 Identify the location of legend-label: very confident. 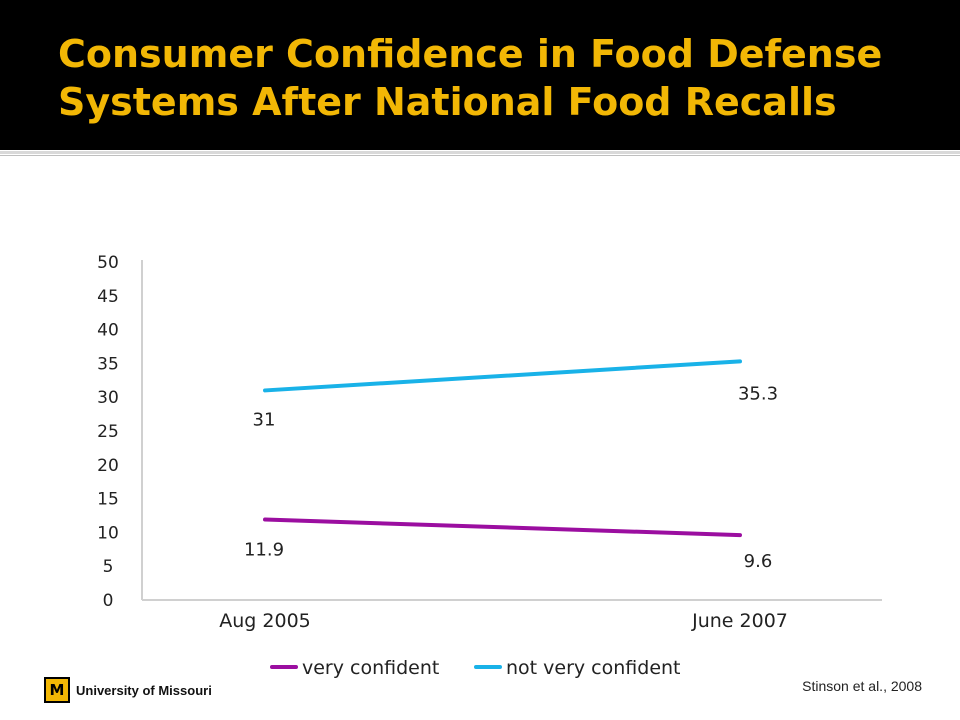
(370, 668).